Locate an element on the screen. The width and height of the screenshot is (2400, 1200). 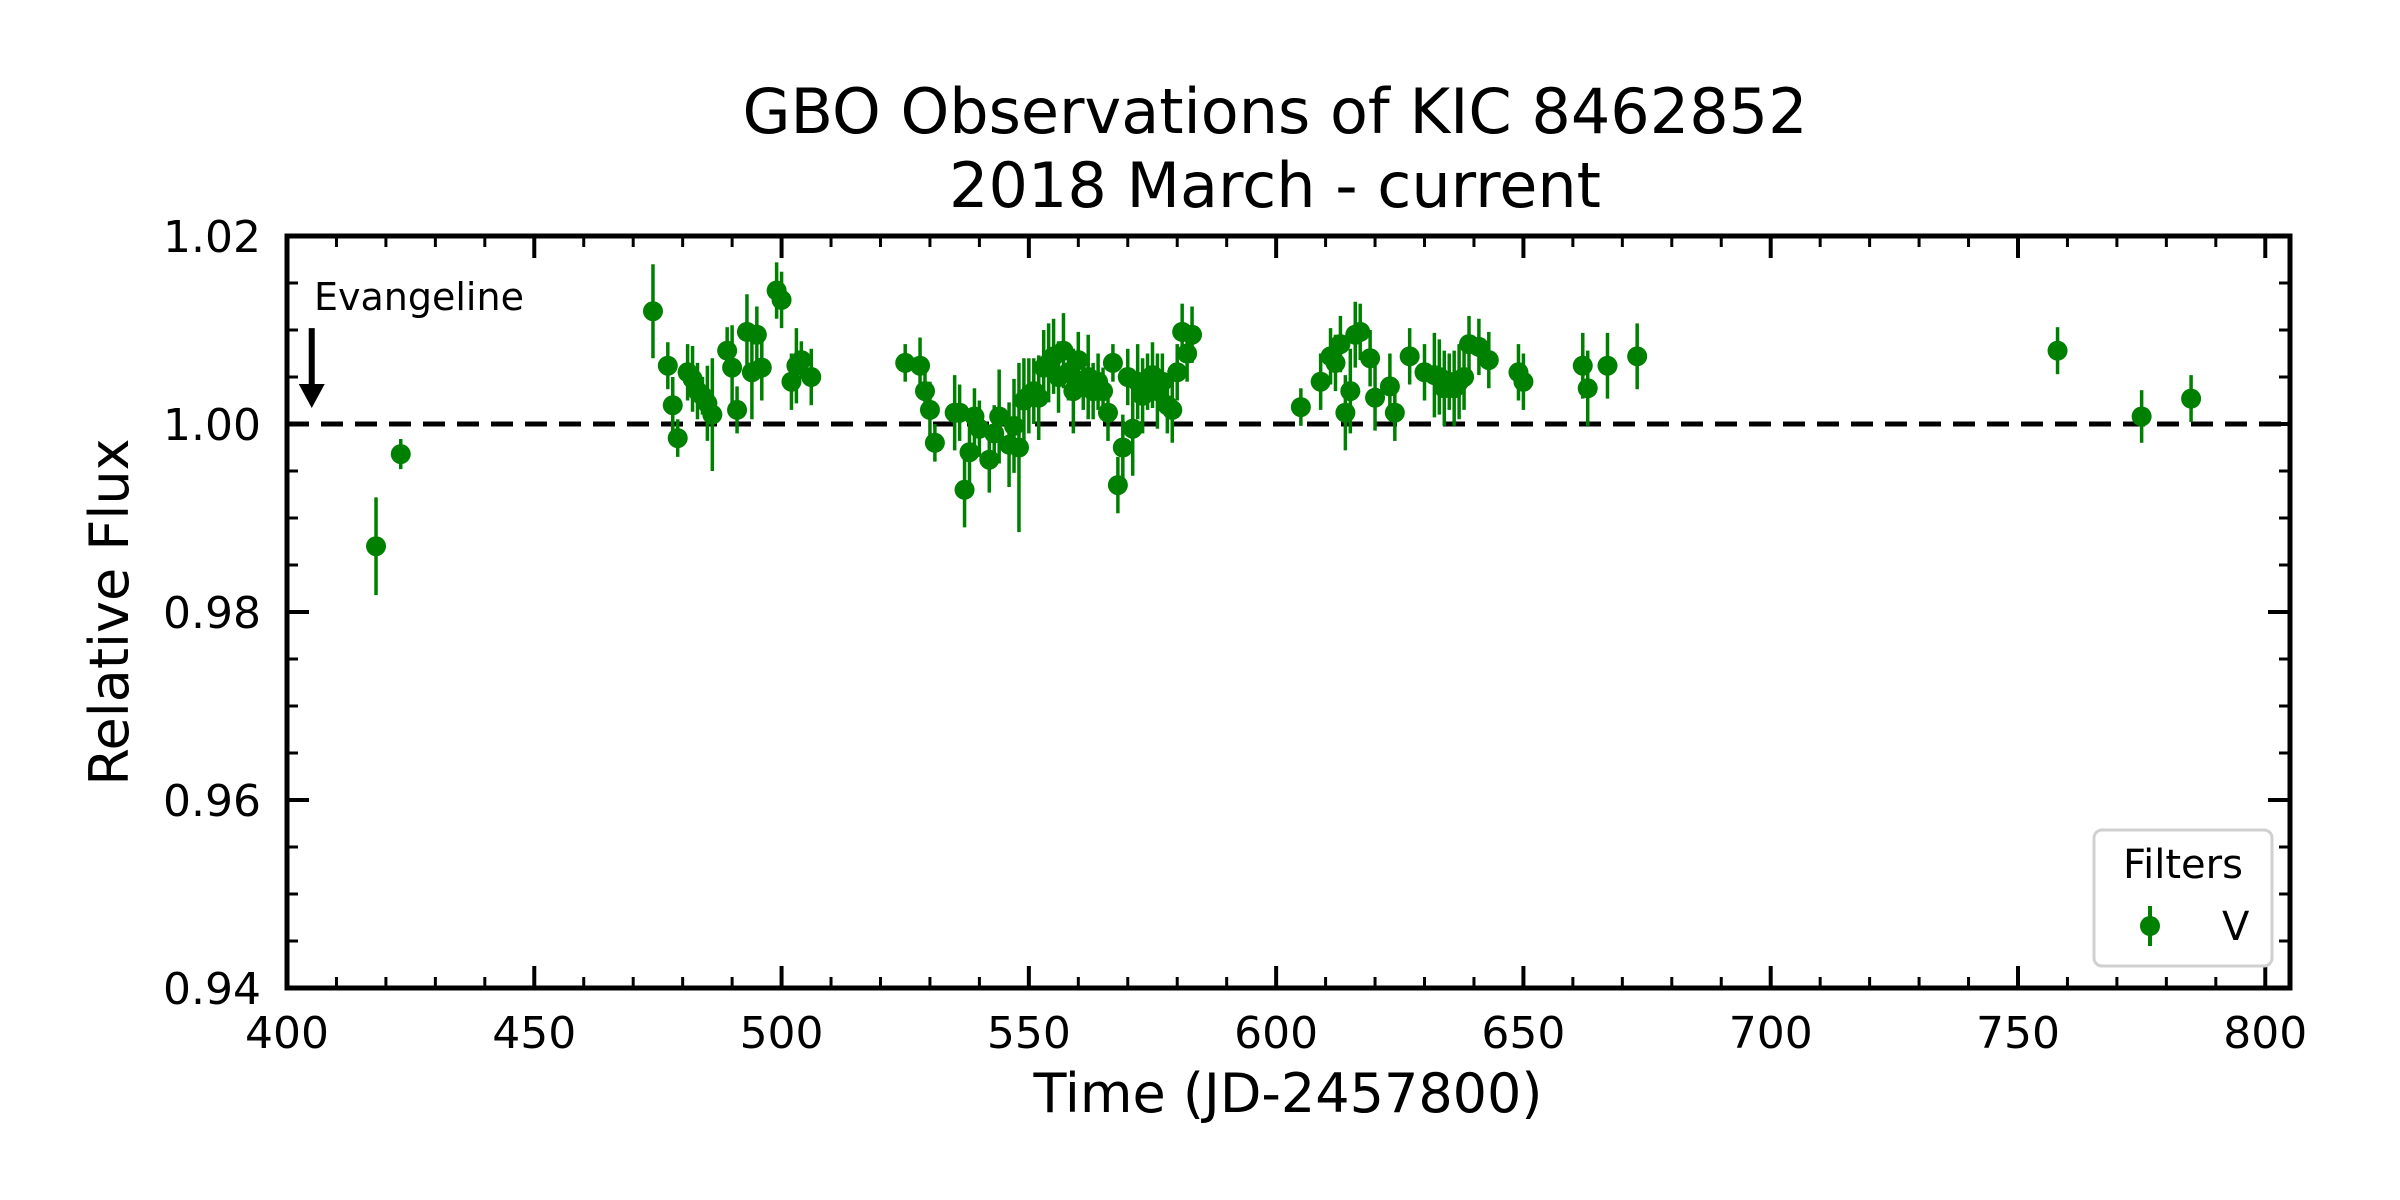
x-tick-label: 400 is located at coordinates (287, 1033).